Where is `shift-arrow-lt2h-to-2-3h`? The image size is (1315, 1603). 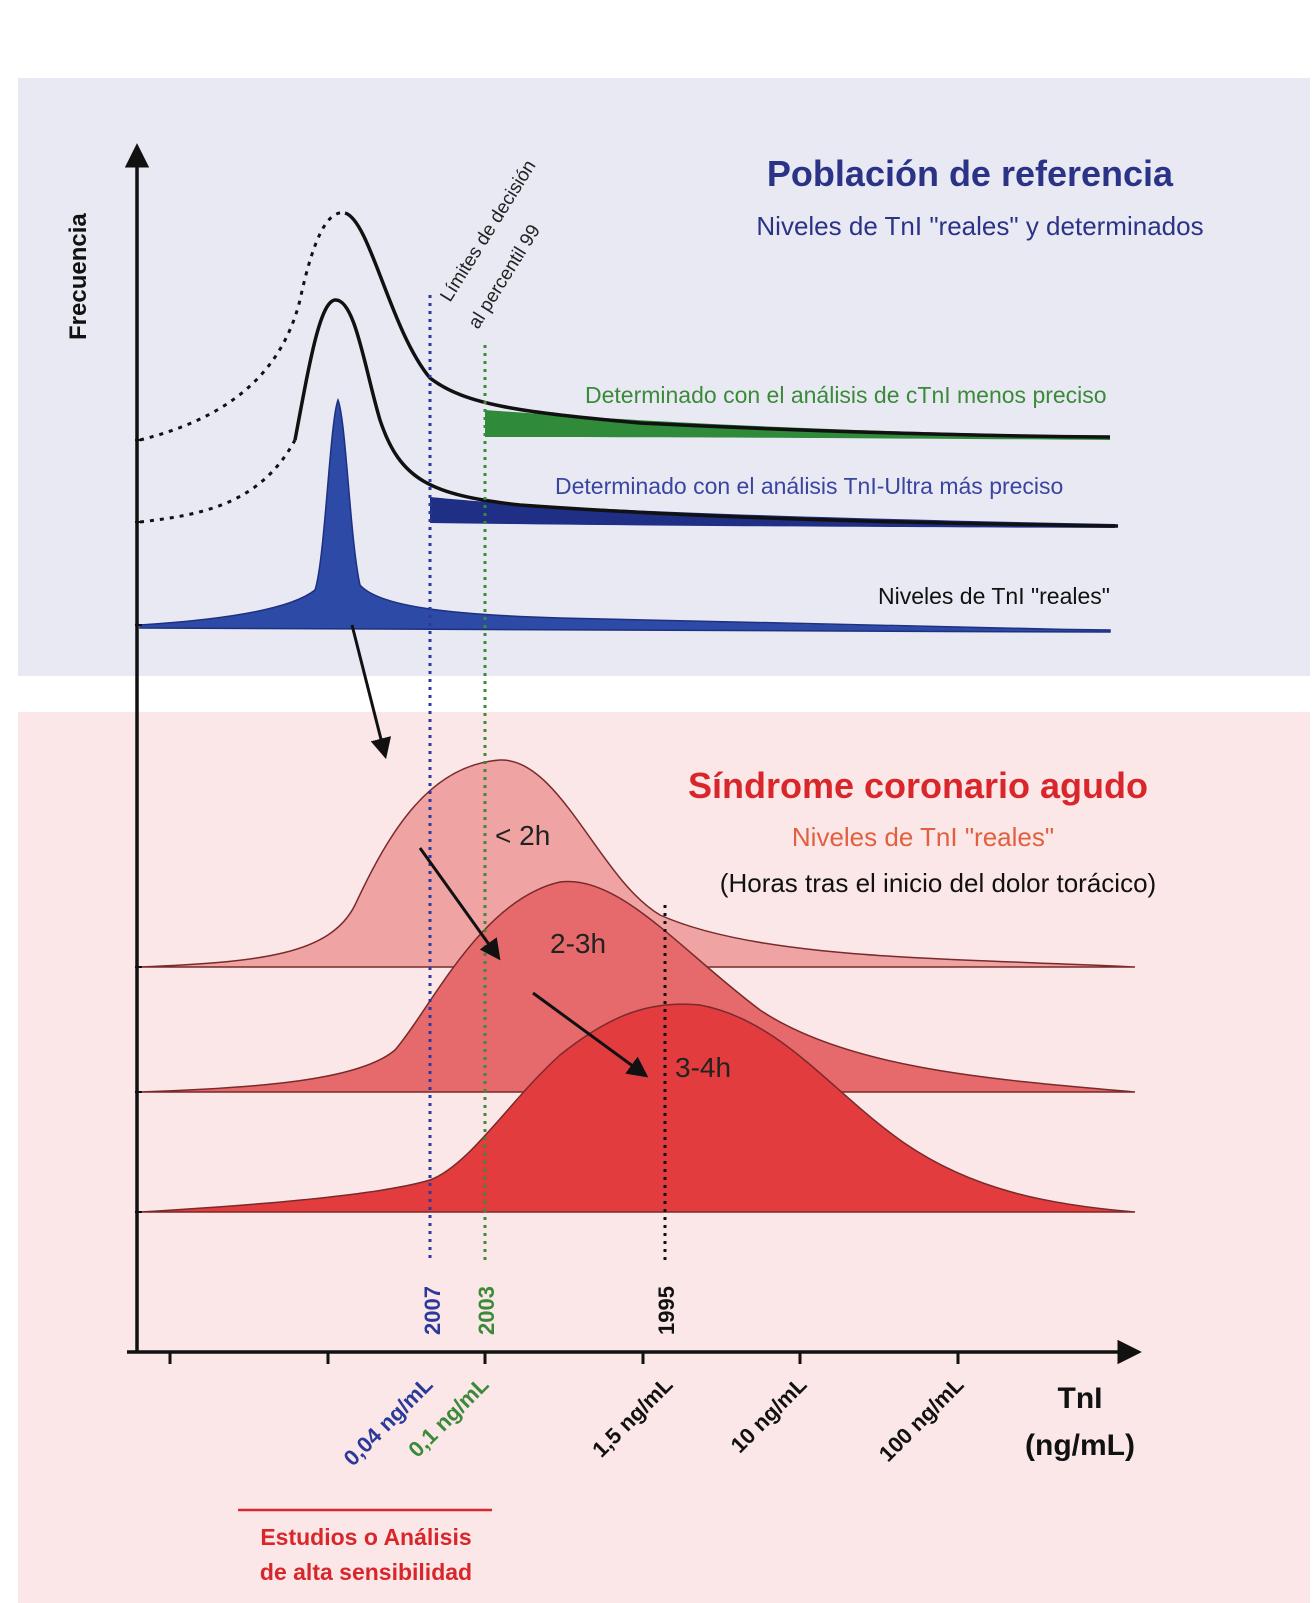 shift-arrow-lt2h-to-2-3h is located at coordinates (459, 904).